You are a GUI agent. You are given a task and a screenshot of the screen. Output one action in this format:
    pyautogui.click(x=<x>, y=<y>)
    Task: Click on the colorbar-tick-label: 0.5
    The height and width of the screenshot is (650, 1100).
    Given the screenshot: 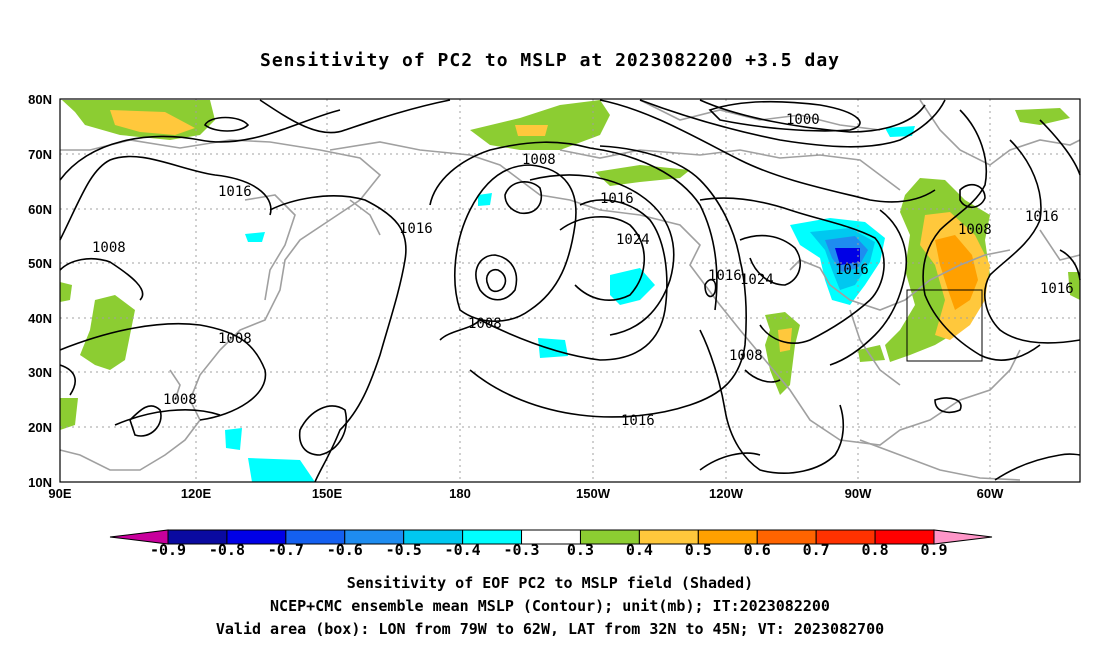 What is the action you would take?
    pyautogui.click(x=698, y=550)
    